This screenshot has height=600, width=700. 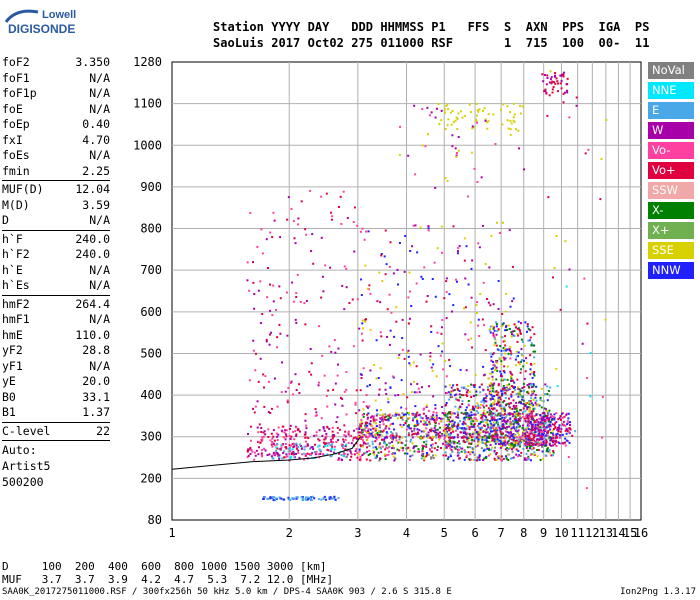 What do you see at coordinates (9, 412) in the screenshot?
I see `param-name: B1` at bounding box center [9, 412].